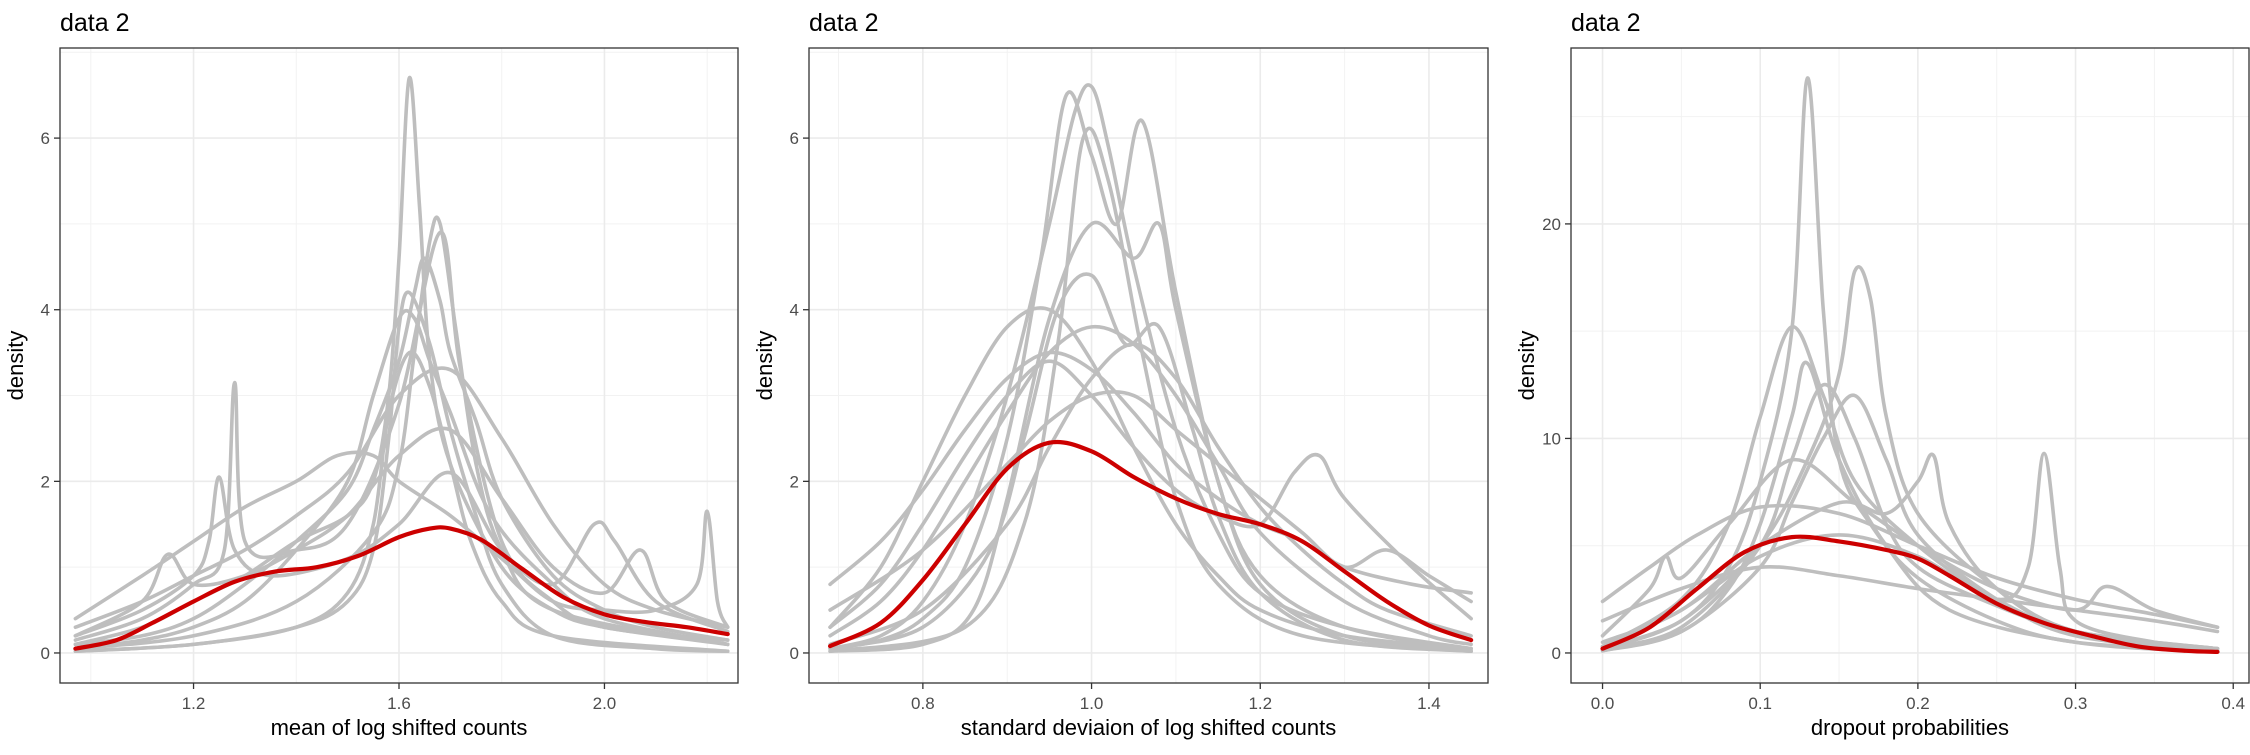 This screenshot has width=2250, height=755. I want to click on x-axis-label: dropout probabilities, so click(1910, 727).